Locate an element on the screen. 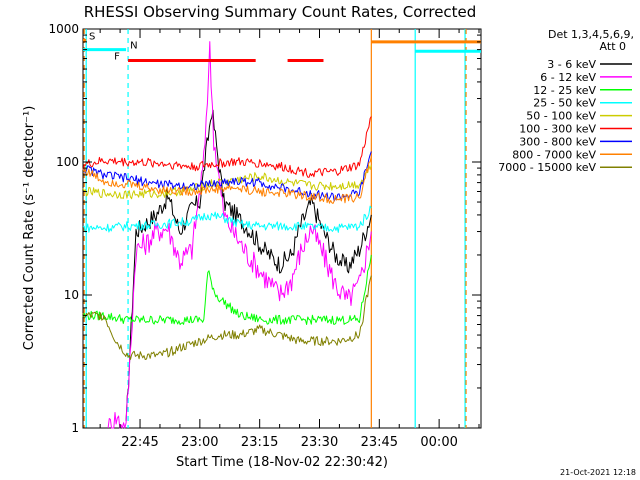 This screenshot has width=640, height=480. series-800-7000-kev-line is located at coordinates (227, 180).